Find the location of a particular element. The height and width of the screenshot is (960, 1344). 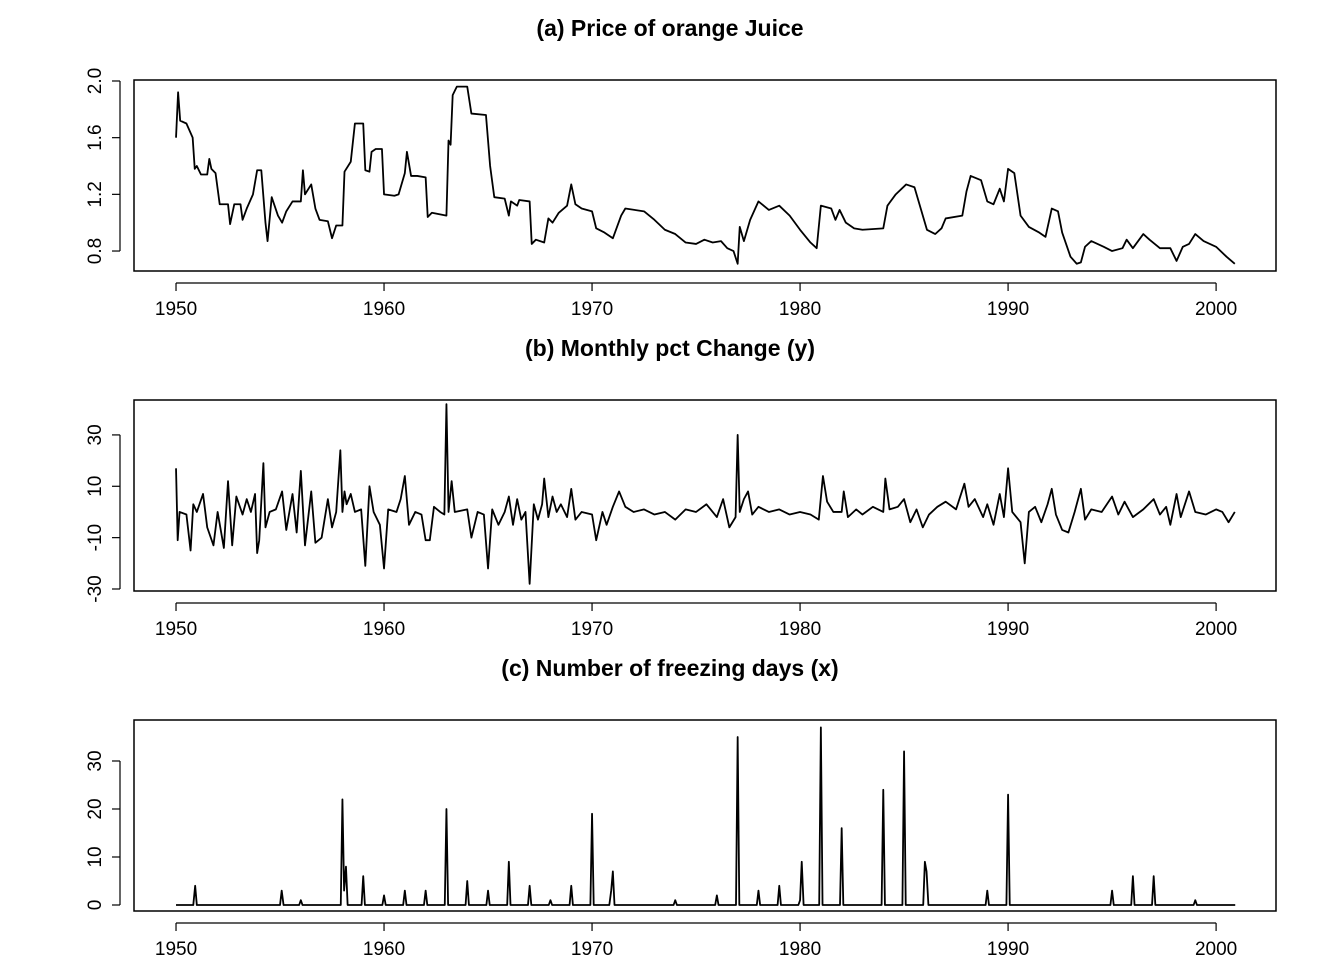

y-tick-label: -30 is located at coordinates (95, 588).